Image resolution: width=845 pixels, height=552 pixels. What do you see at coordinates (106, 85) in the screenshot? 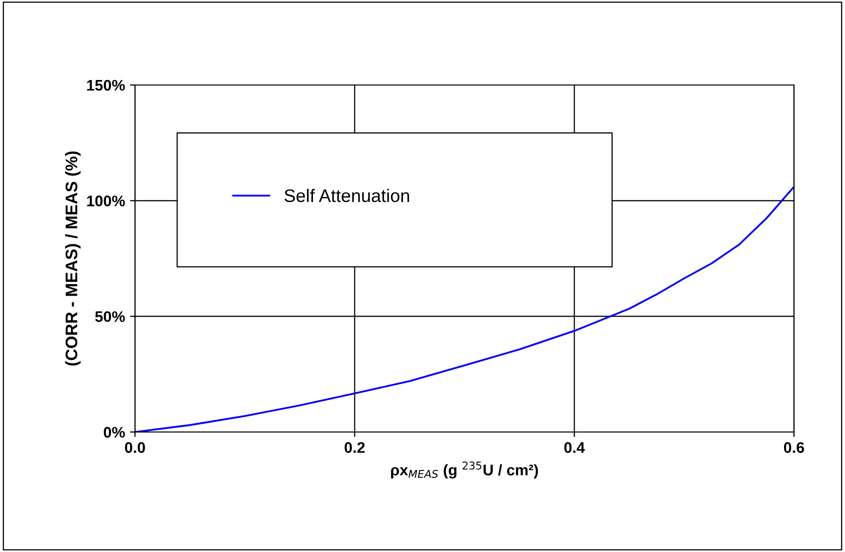
I see `y-tick-label: 150%` at bounding box center [106, 85].